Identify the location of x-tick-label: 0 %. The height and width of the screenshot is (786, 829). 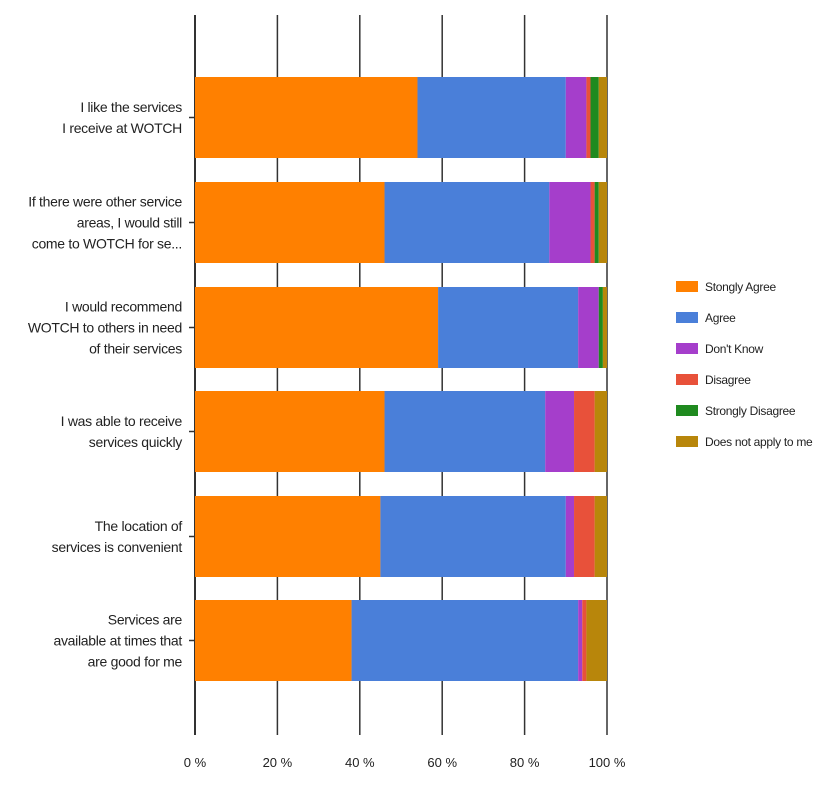
(195, 762).